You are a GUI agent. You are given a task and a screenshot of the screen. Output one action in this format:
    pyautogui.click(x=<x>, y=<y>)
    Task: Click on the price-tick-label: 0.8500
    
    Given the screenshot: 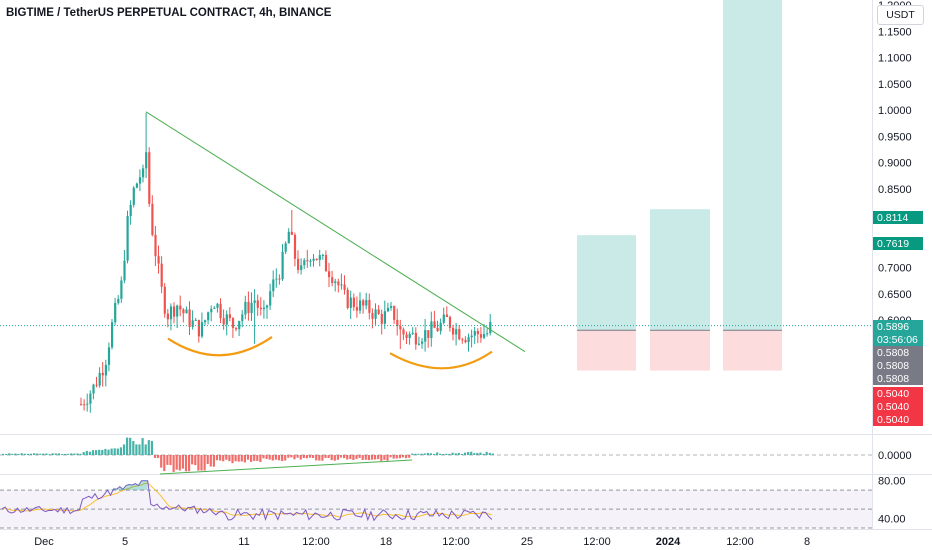 What is the action you would take?
    pyautogui.click(x=895, y=190)
    